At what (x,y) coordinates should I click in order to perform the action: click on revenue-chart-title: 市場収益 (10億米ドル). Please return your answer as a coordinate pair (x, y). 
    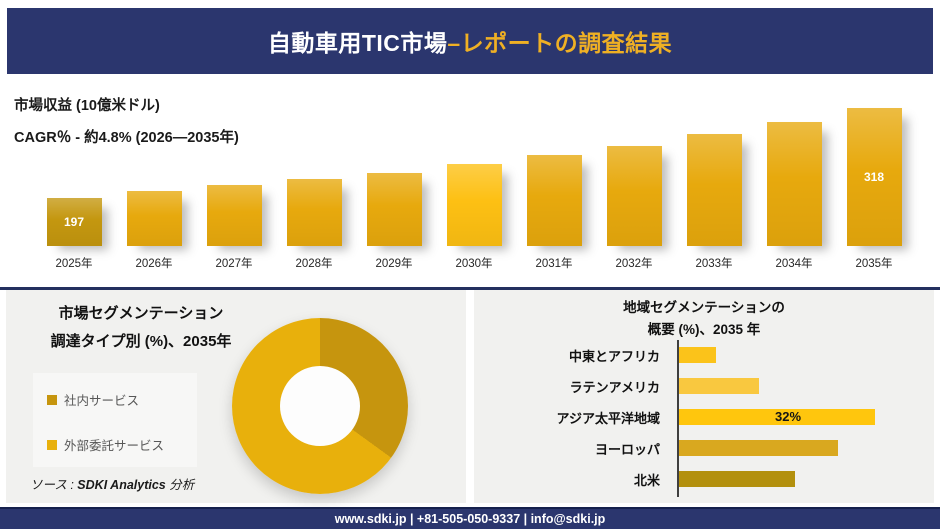
    Looking at the image, I should click on (87, 106).